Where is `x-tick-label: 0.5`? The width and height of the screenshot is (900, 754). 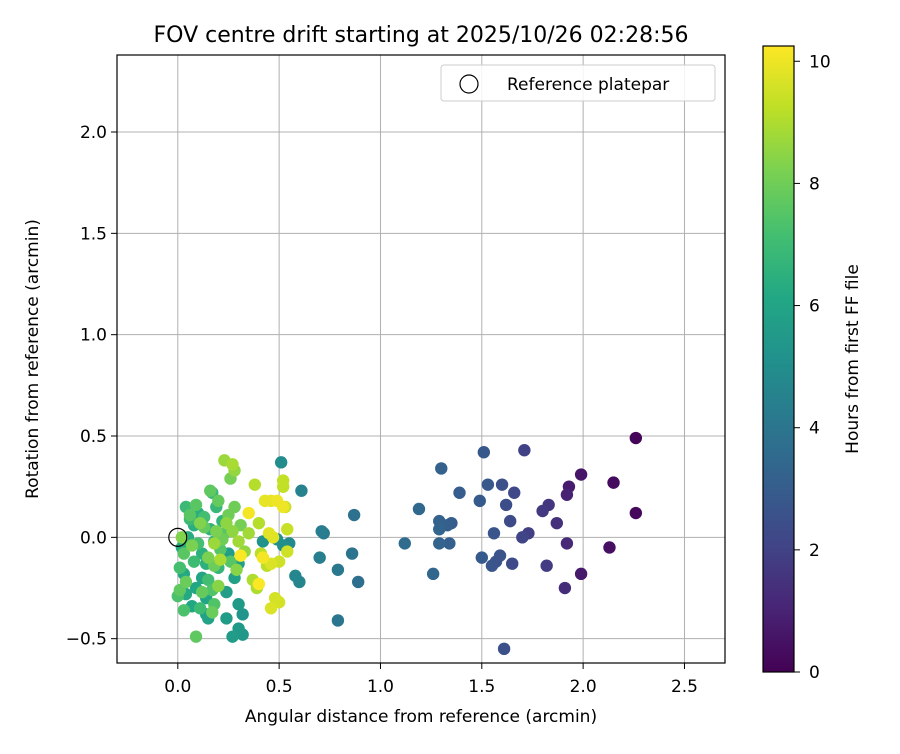
x-tick-label: 0.5 is located at coordinates (279, 687).